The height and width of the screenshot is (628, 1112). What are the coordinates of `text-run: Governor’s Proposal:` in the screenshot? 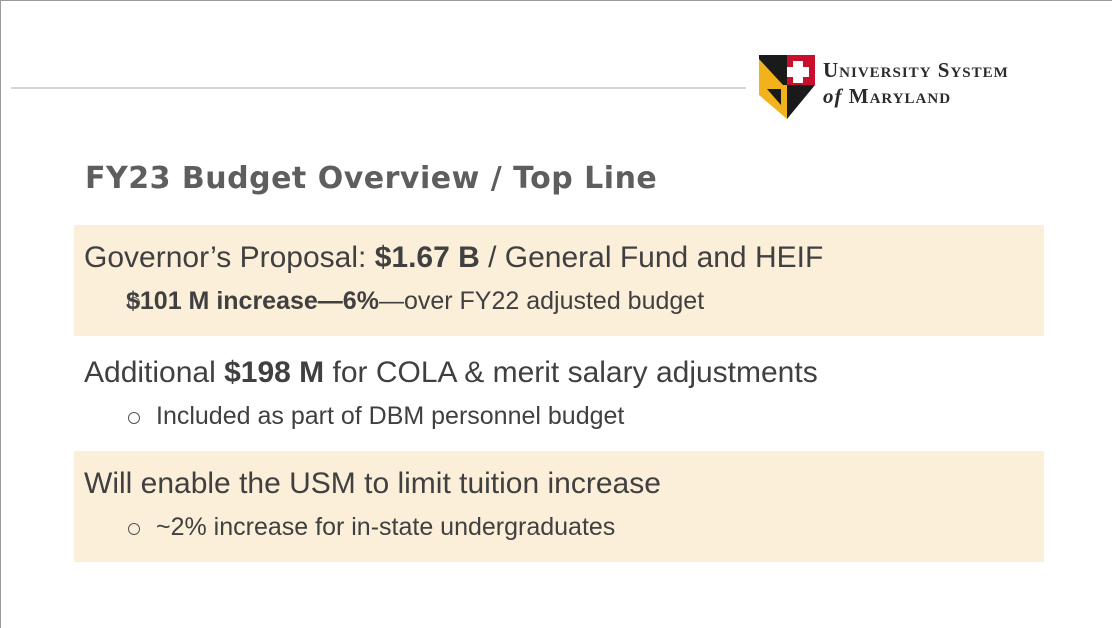 It's located at (229, 257).